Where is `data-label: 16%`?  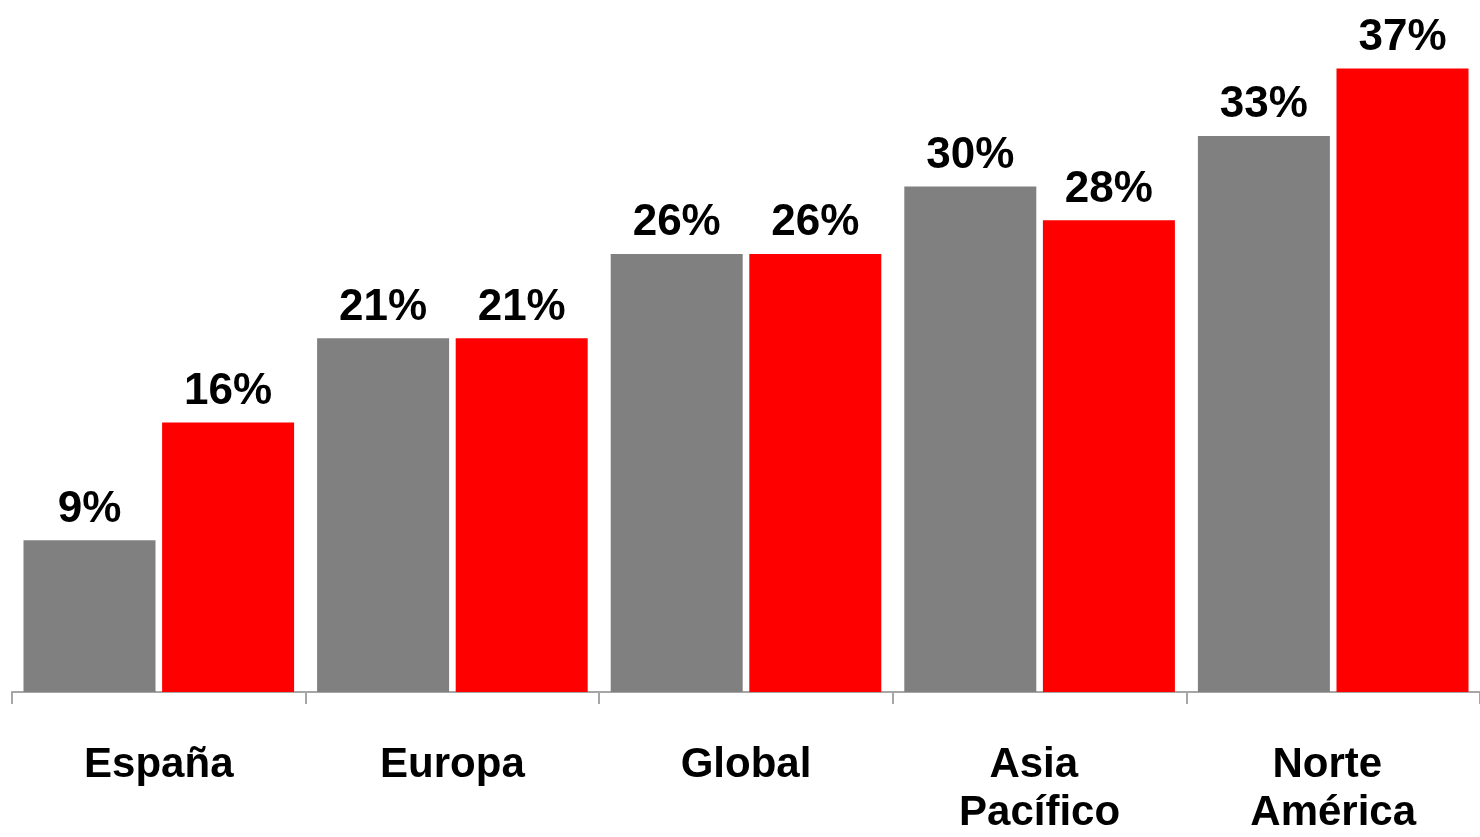 data-label: 16% is located at coordinates (228, 388).